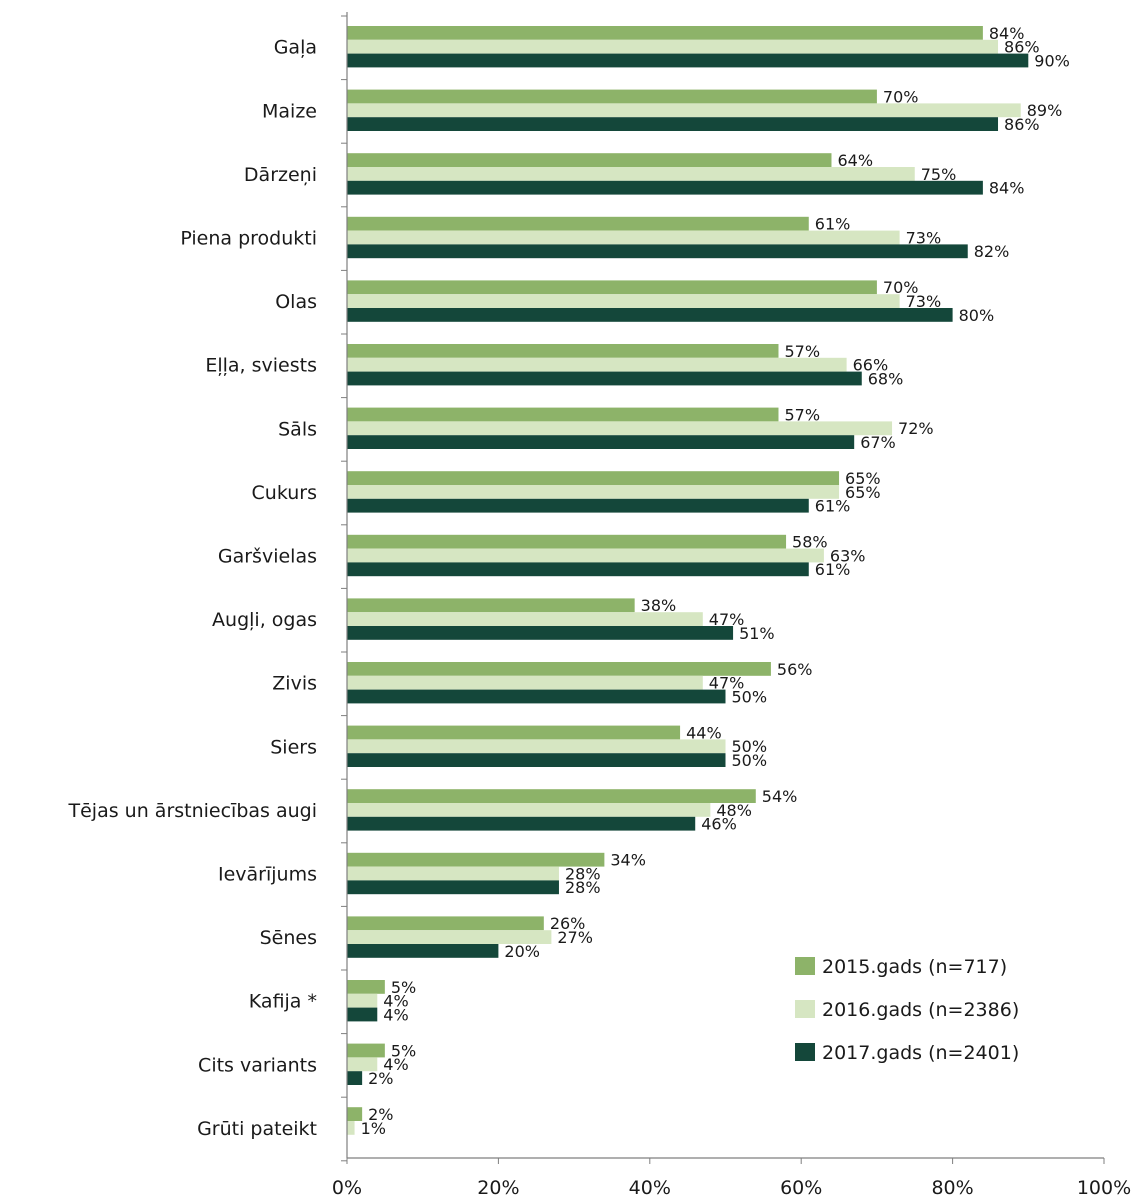 The width and height of the screenshot is (1144, 1197). I want to click on category-label: Garšvielas, so click(267, 557).